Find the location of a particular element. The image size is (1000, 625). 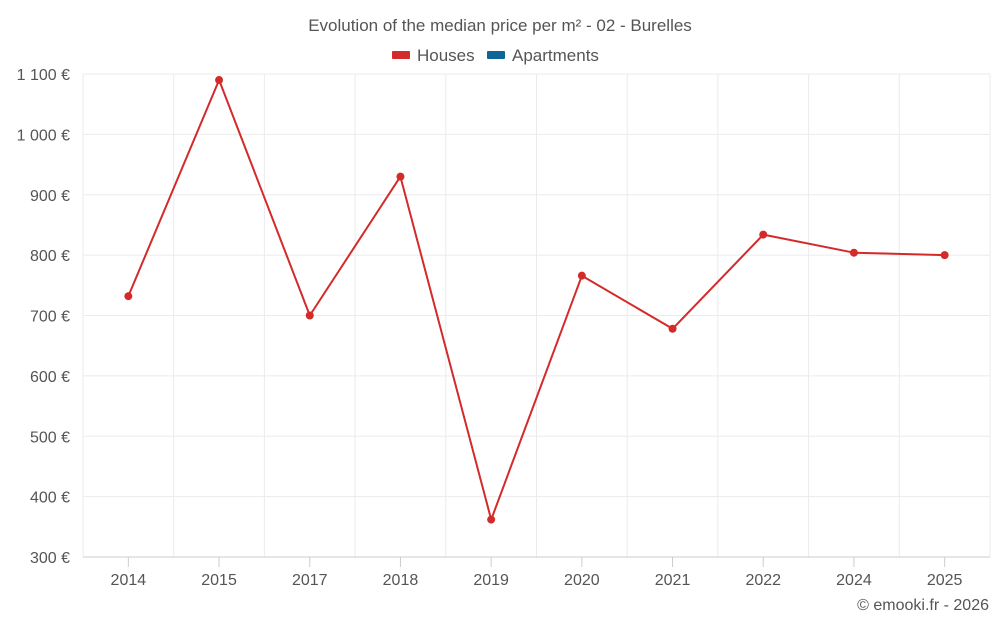

x-tick-label: 2024 is located at coordinates (854, 580).